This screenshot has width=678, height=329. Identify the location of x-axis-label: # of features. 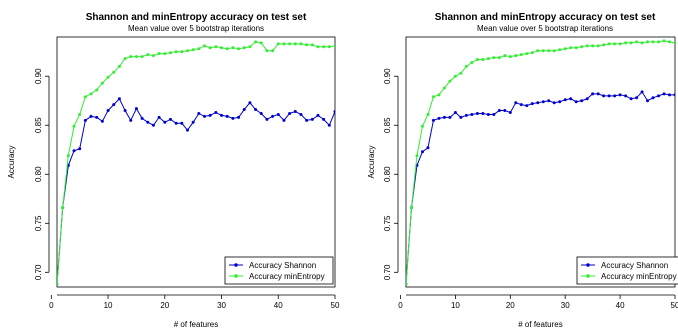
(540, 324).